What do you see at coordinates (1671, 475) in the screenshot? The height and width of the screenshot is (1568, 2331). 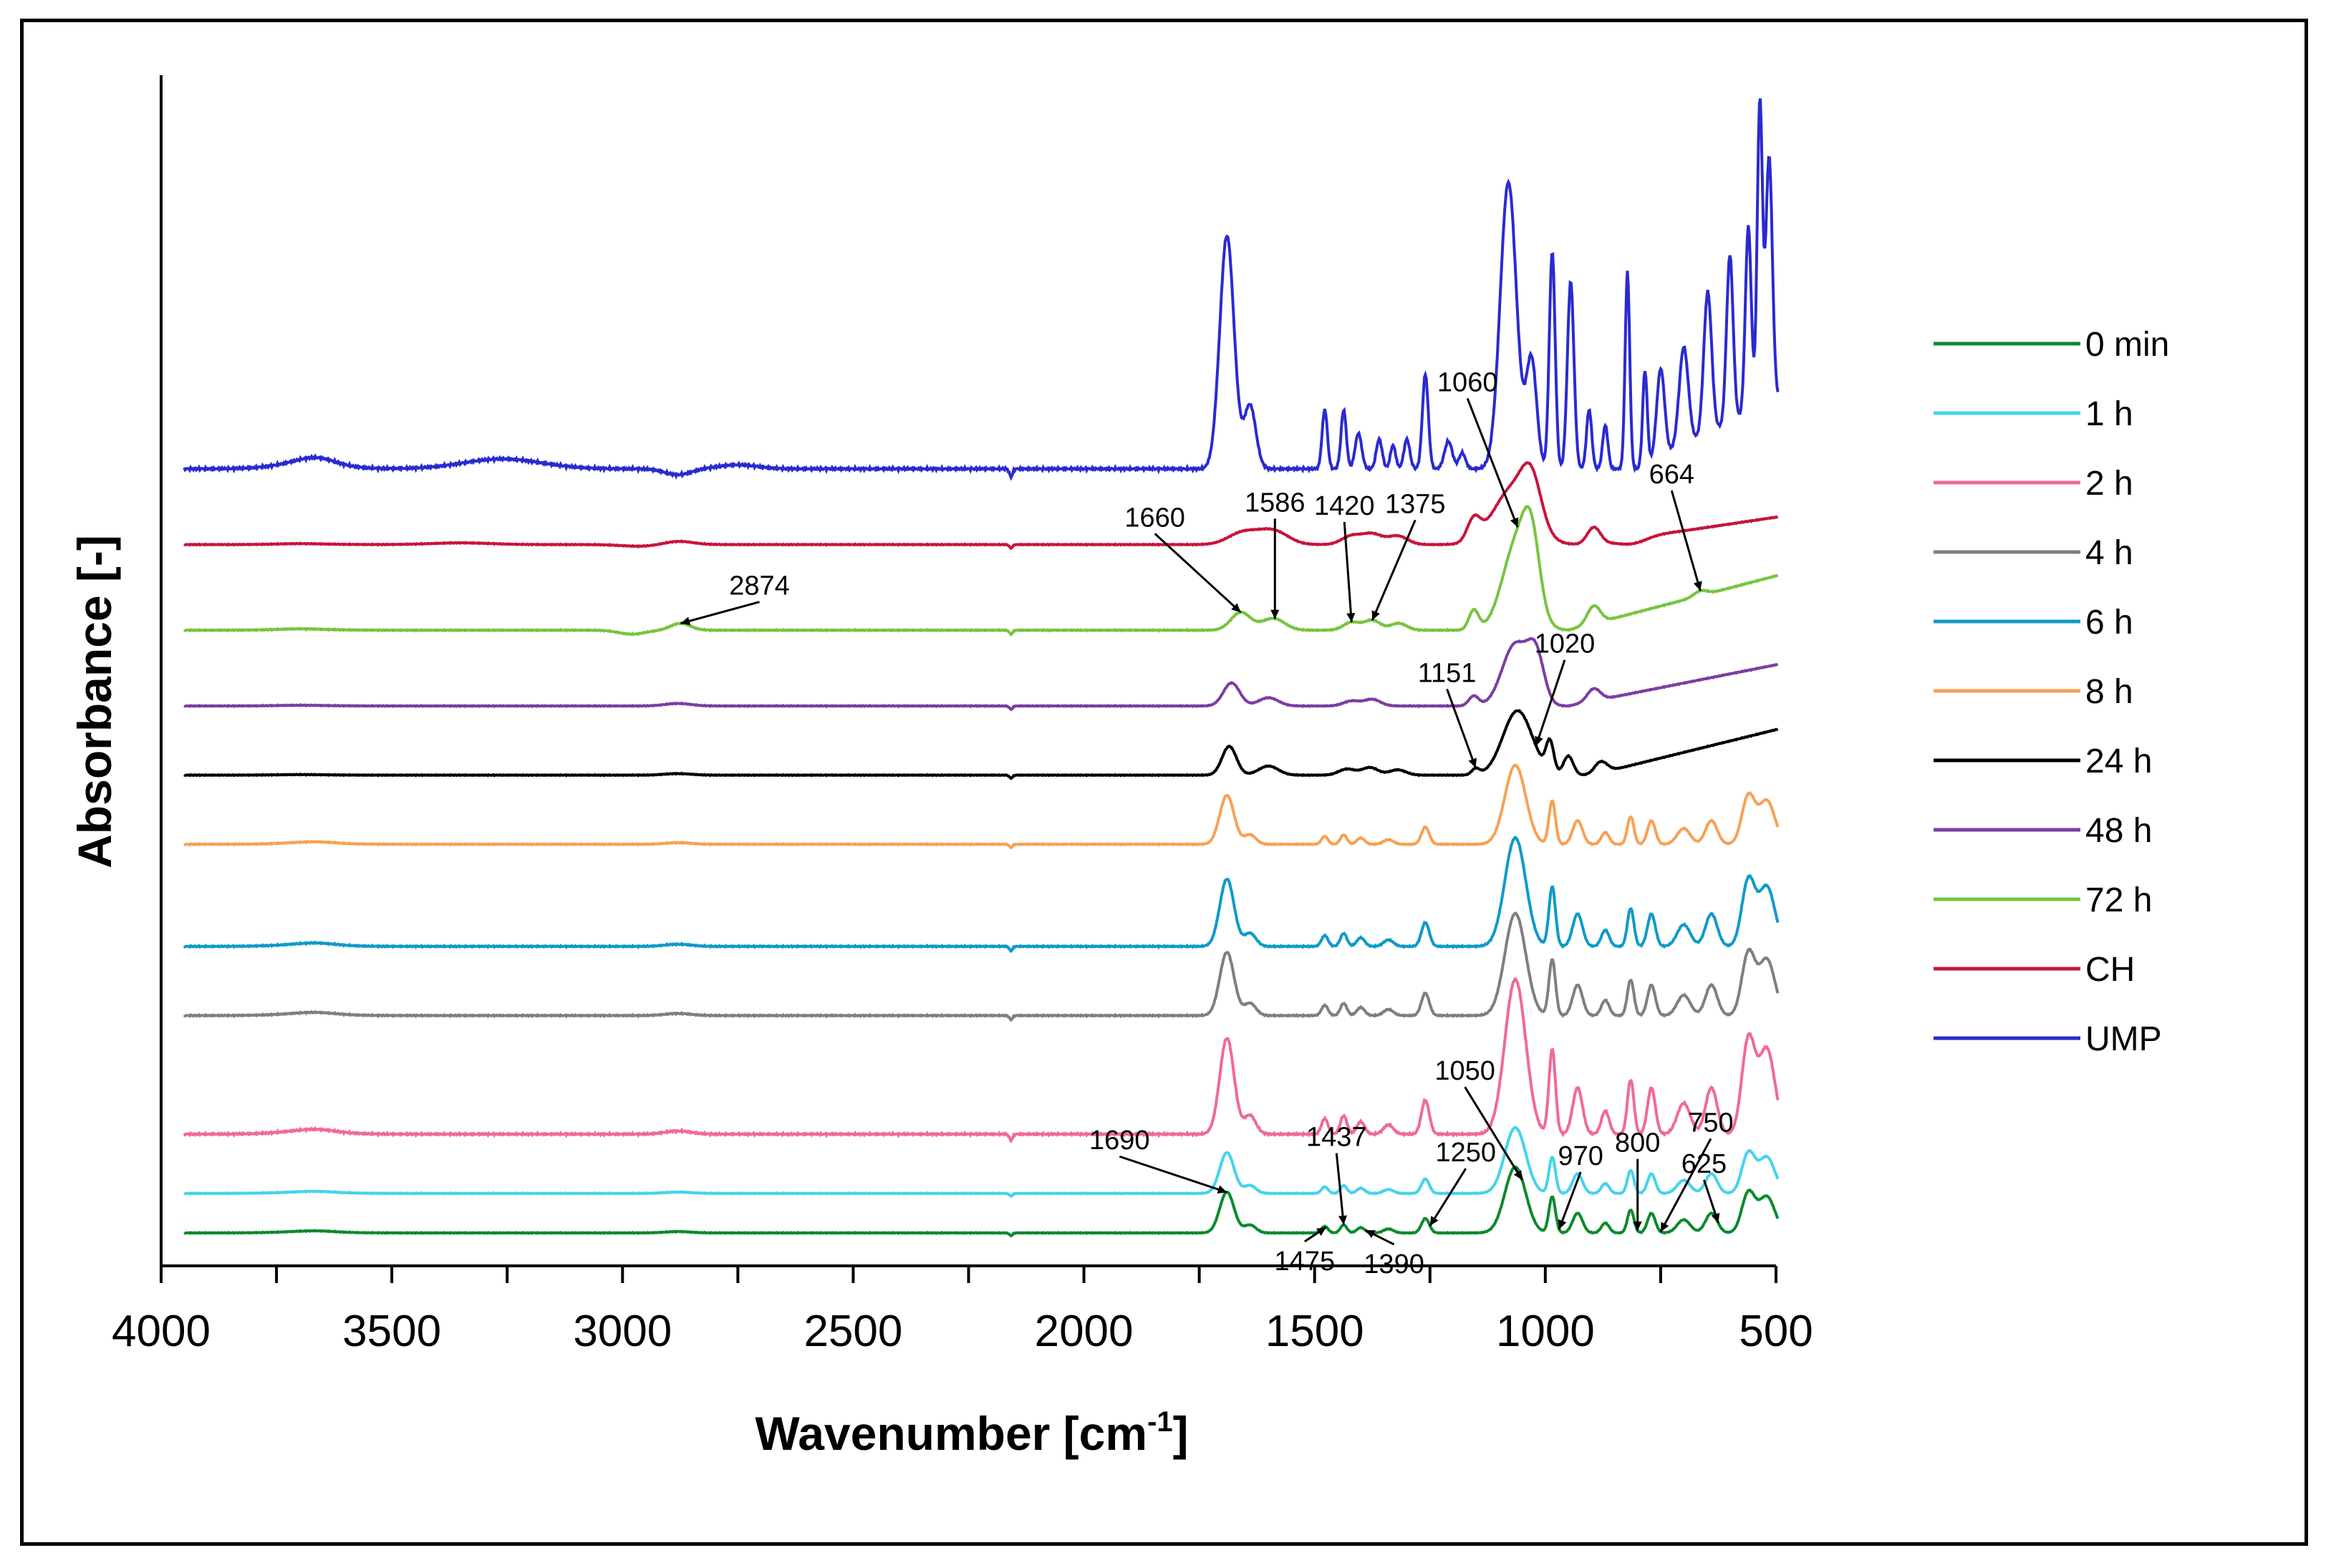 I see `annotation-label-664: 664` at bounding box center [1671, 475].